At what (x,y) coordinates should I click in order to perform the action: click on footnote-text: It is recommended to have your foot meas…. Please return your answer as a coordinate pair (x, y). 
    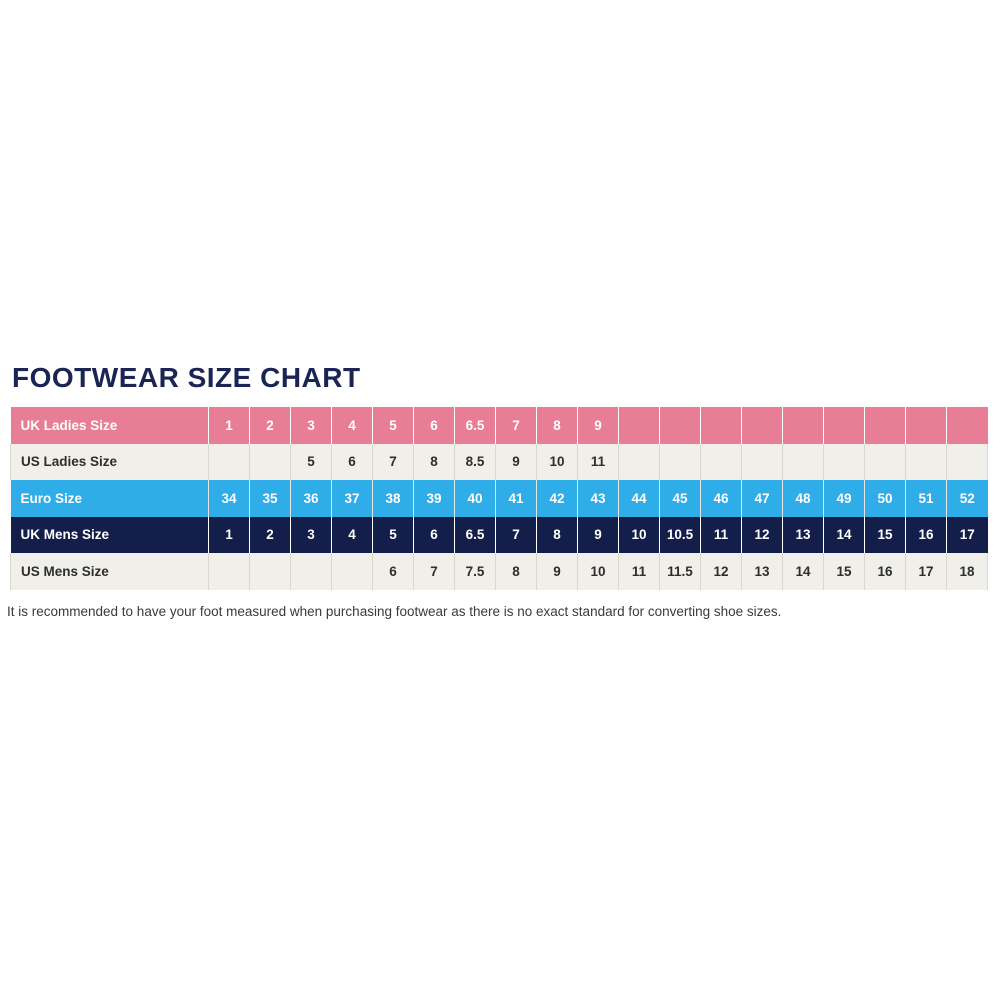
    Looking at the image, I should click on (394, 611).